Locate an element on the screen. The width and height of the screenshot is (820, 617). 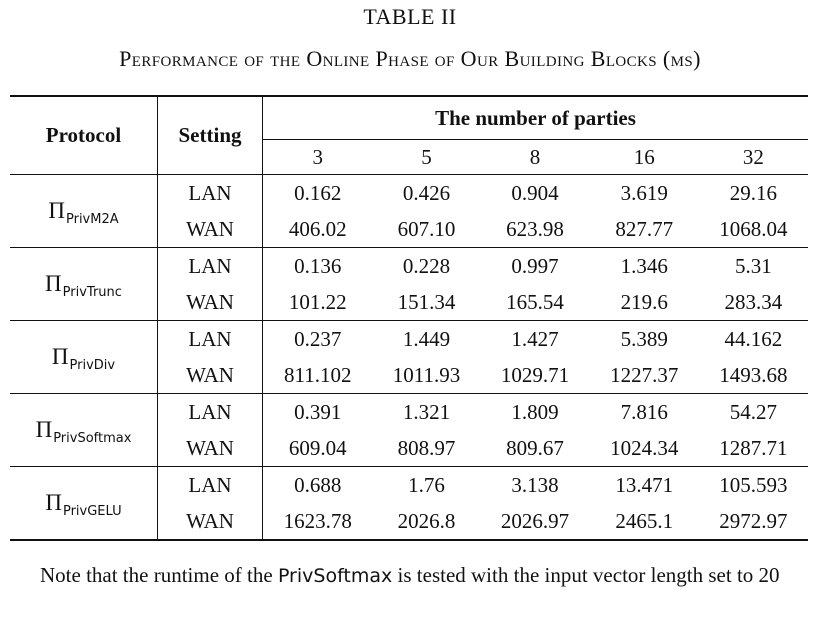
value-cell: 2026.97 is located at coordinates (535, 520).